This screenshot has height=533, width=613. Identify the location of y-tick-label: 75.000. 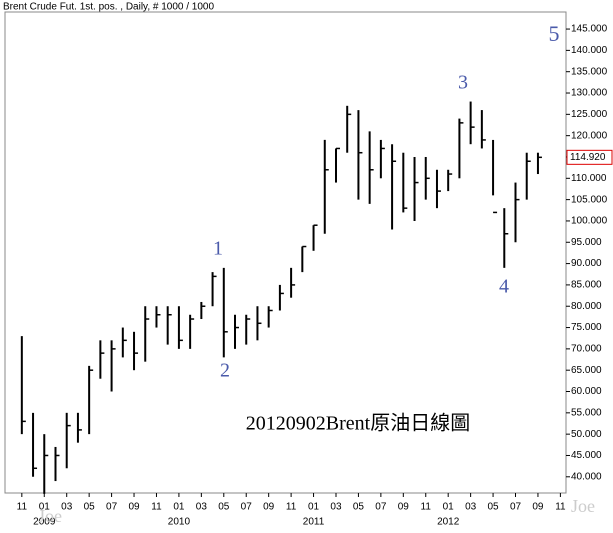
(586, 327).